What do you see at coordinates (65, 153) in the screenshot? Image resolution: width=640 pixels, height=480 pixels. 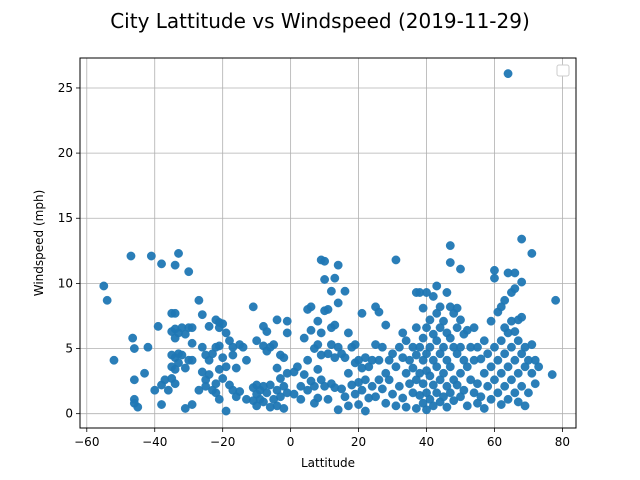 I see `y-tick-label: 20` at bounding box center [65, 153].